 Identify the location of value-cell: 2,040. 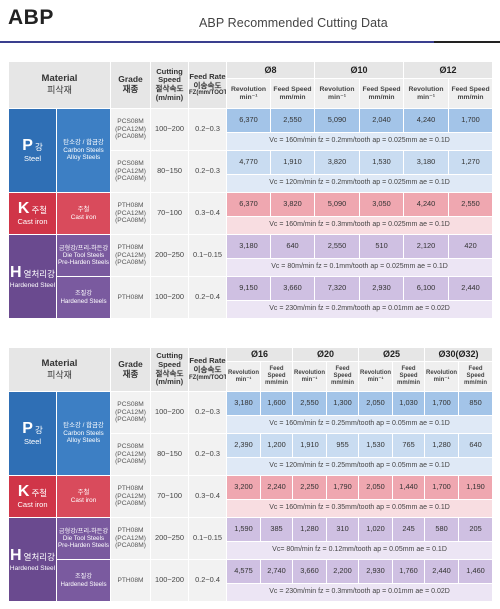
(382, 120).